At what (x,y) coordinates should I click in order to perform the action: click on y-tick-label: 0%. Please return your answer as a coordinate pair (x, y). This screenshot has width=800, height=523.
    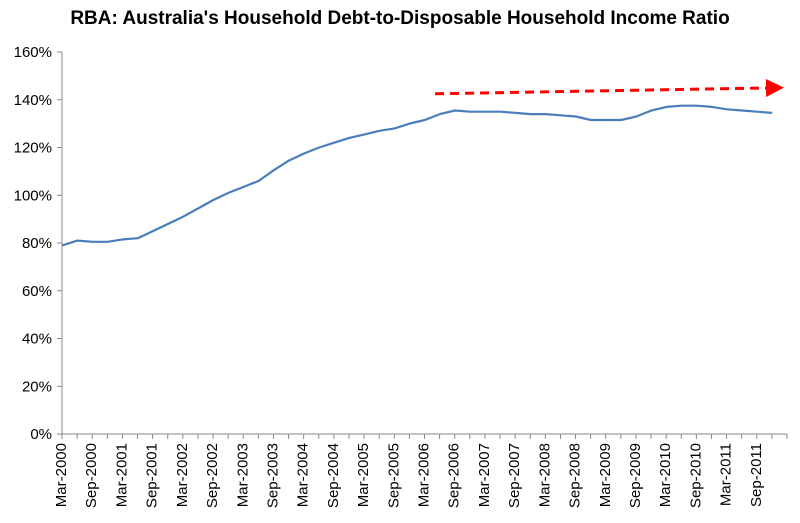
    Looking at the image, I should click on (41, 434).